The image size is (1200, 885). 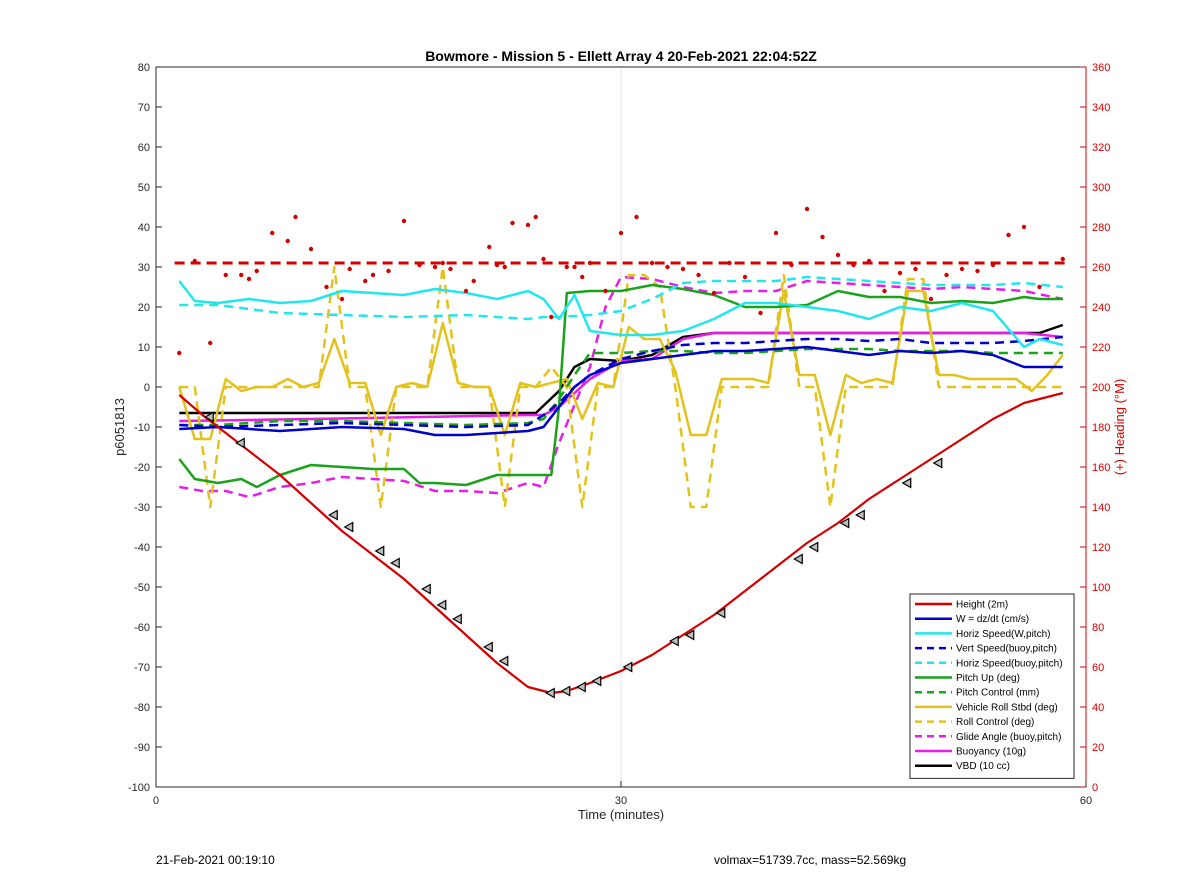 I want to click on legend-entry: Height (2m), so click(x=982, y=605).